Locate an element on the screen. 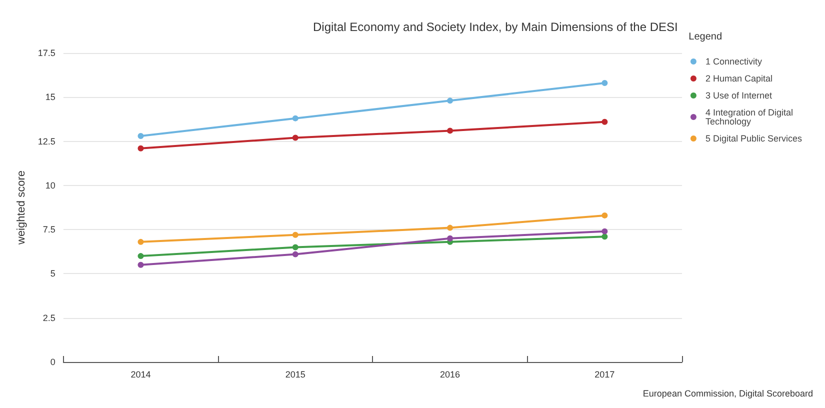 This screenshot has width=825, height=408. y-tick-label: 10 is located at coordinates (50, 185).